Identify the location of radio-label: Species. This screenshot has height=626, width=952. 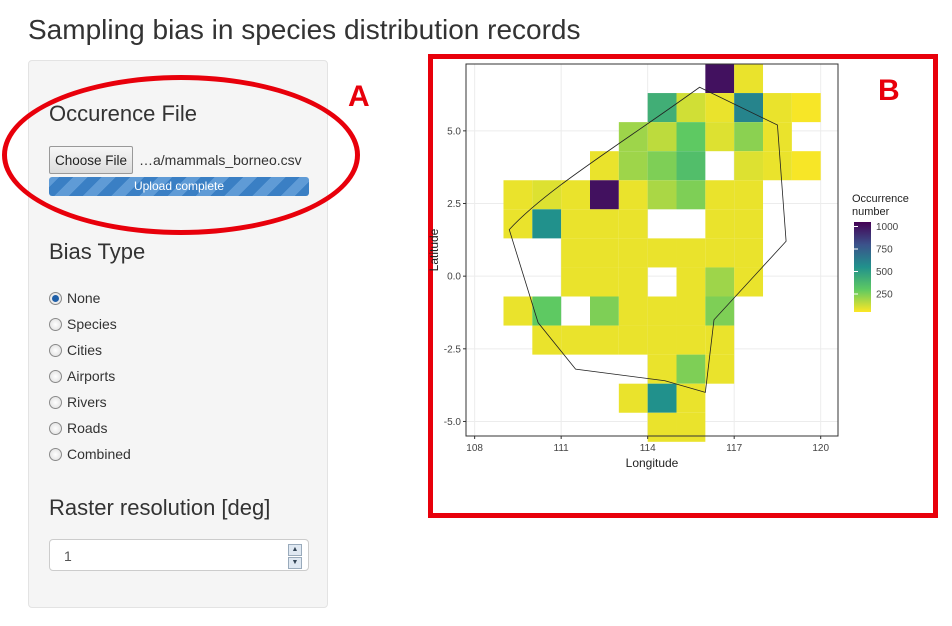
(92, 324).